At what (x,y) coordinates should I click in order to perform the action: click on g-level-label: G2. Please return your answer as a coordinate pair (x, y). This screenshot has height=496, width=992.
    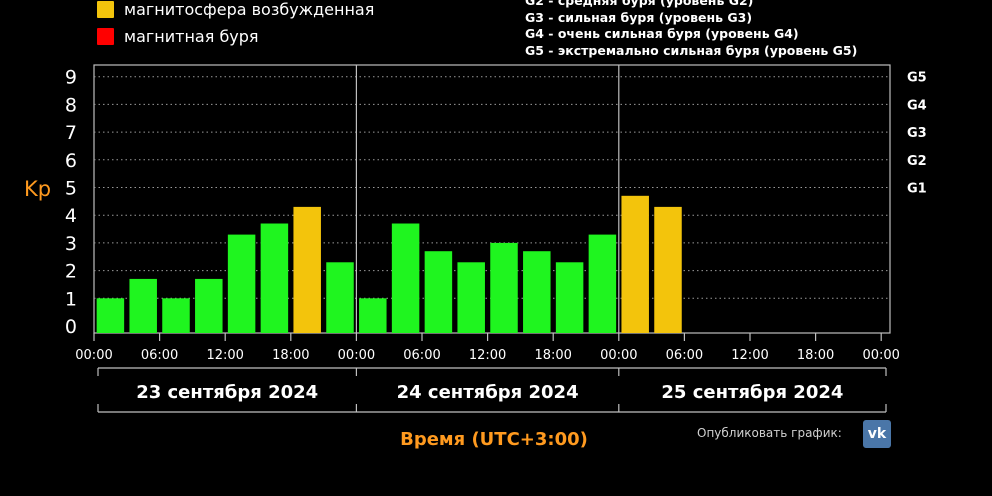
    Looking at the image, I should click on (917, 161).